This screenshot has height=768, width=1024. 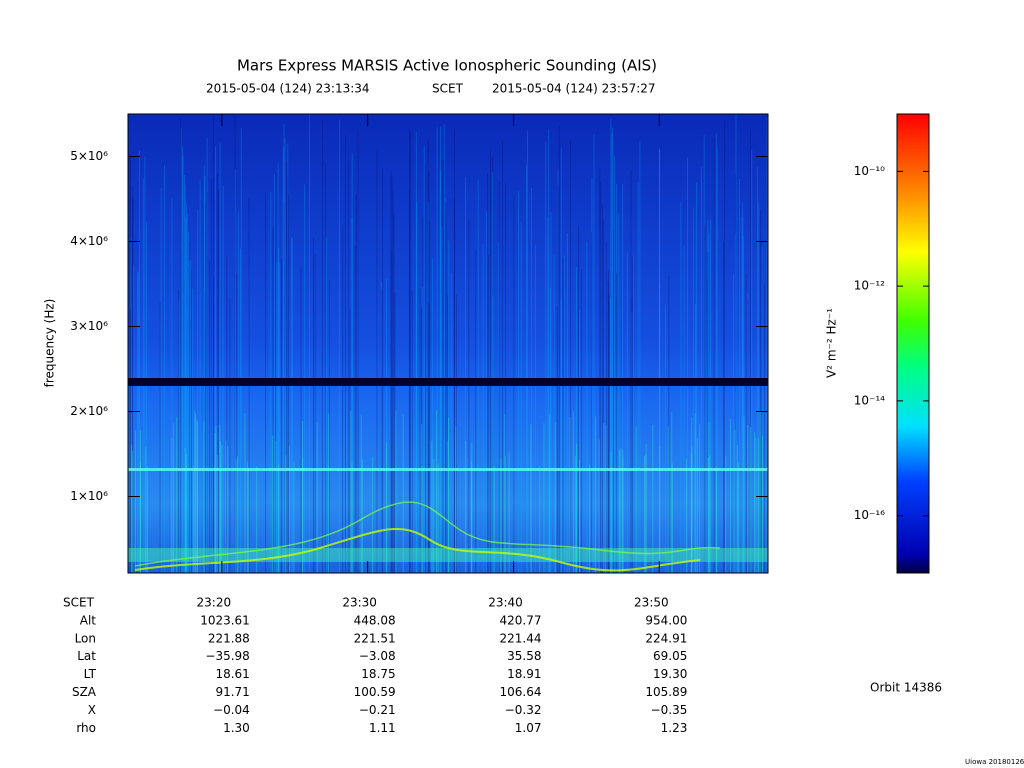 I want to click on ephemeris-value: 100.59, so click(x=375, y=692).